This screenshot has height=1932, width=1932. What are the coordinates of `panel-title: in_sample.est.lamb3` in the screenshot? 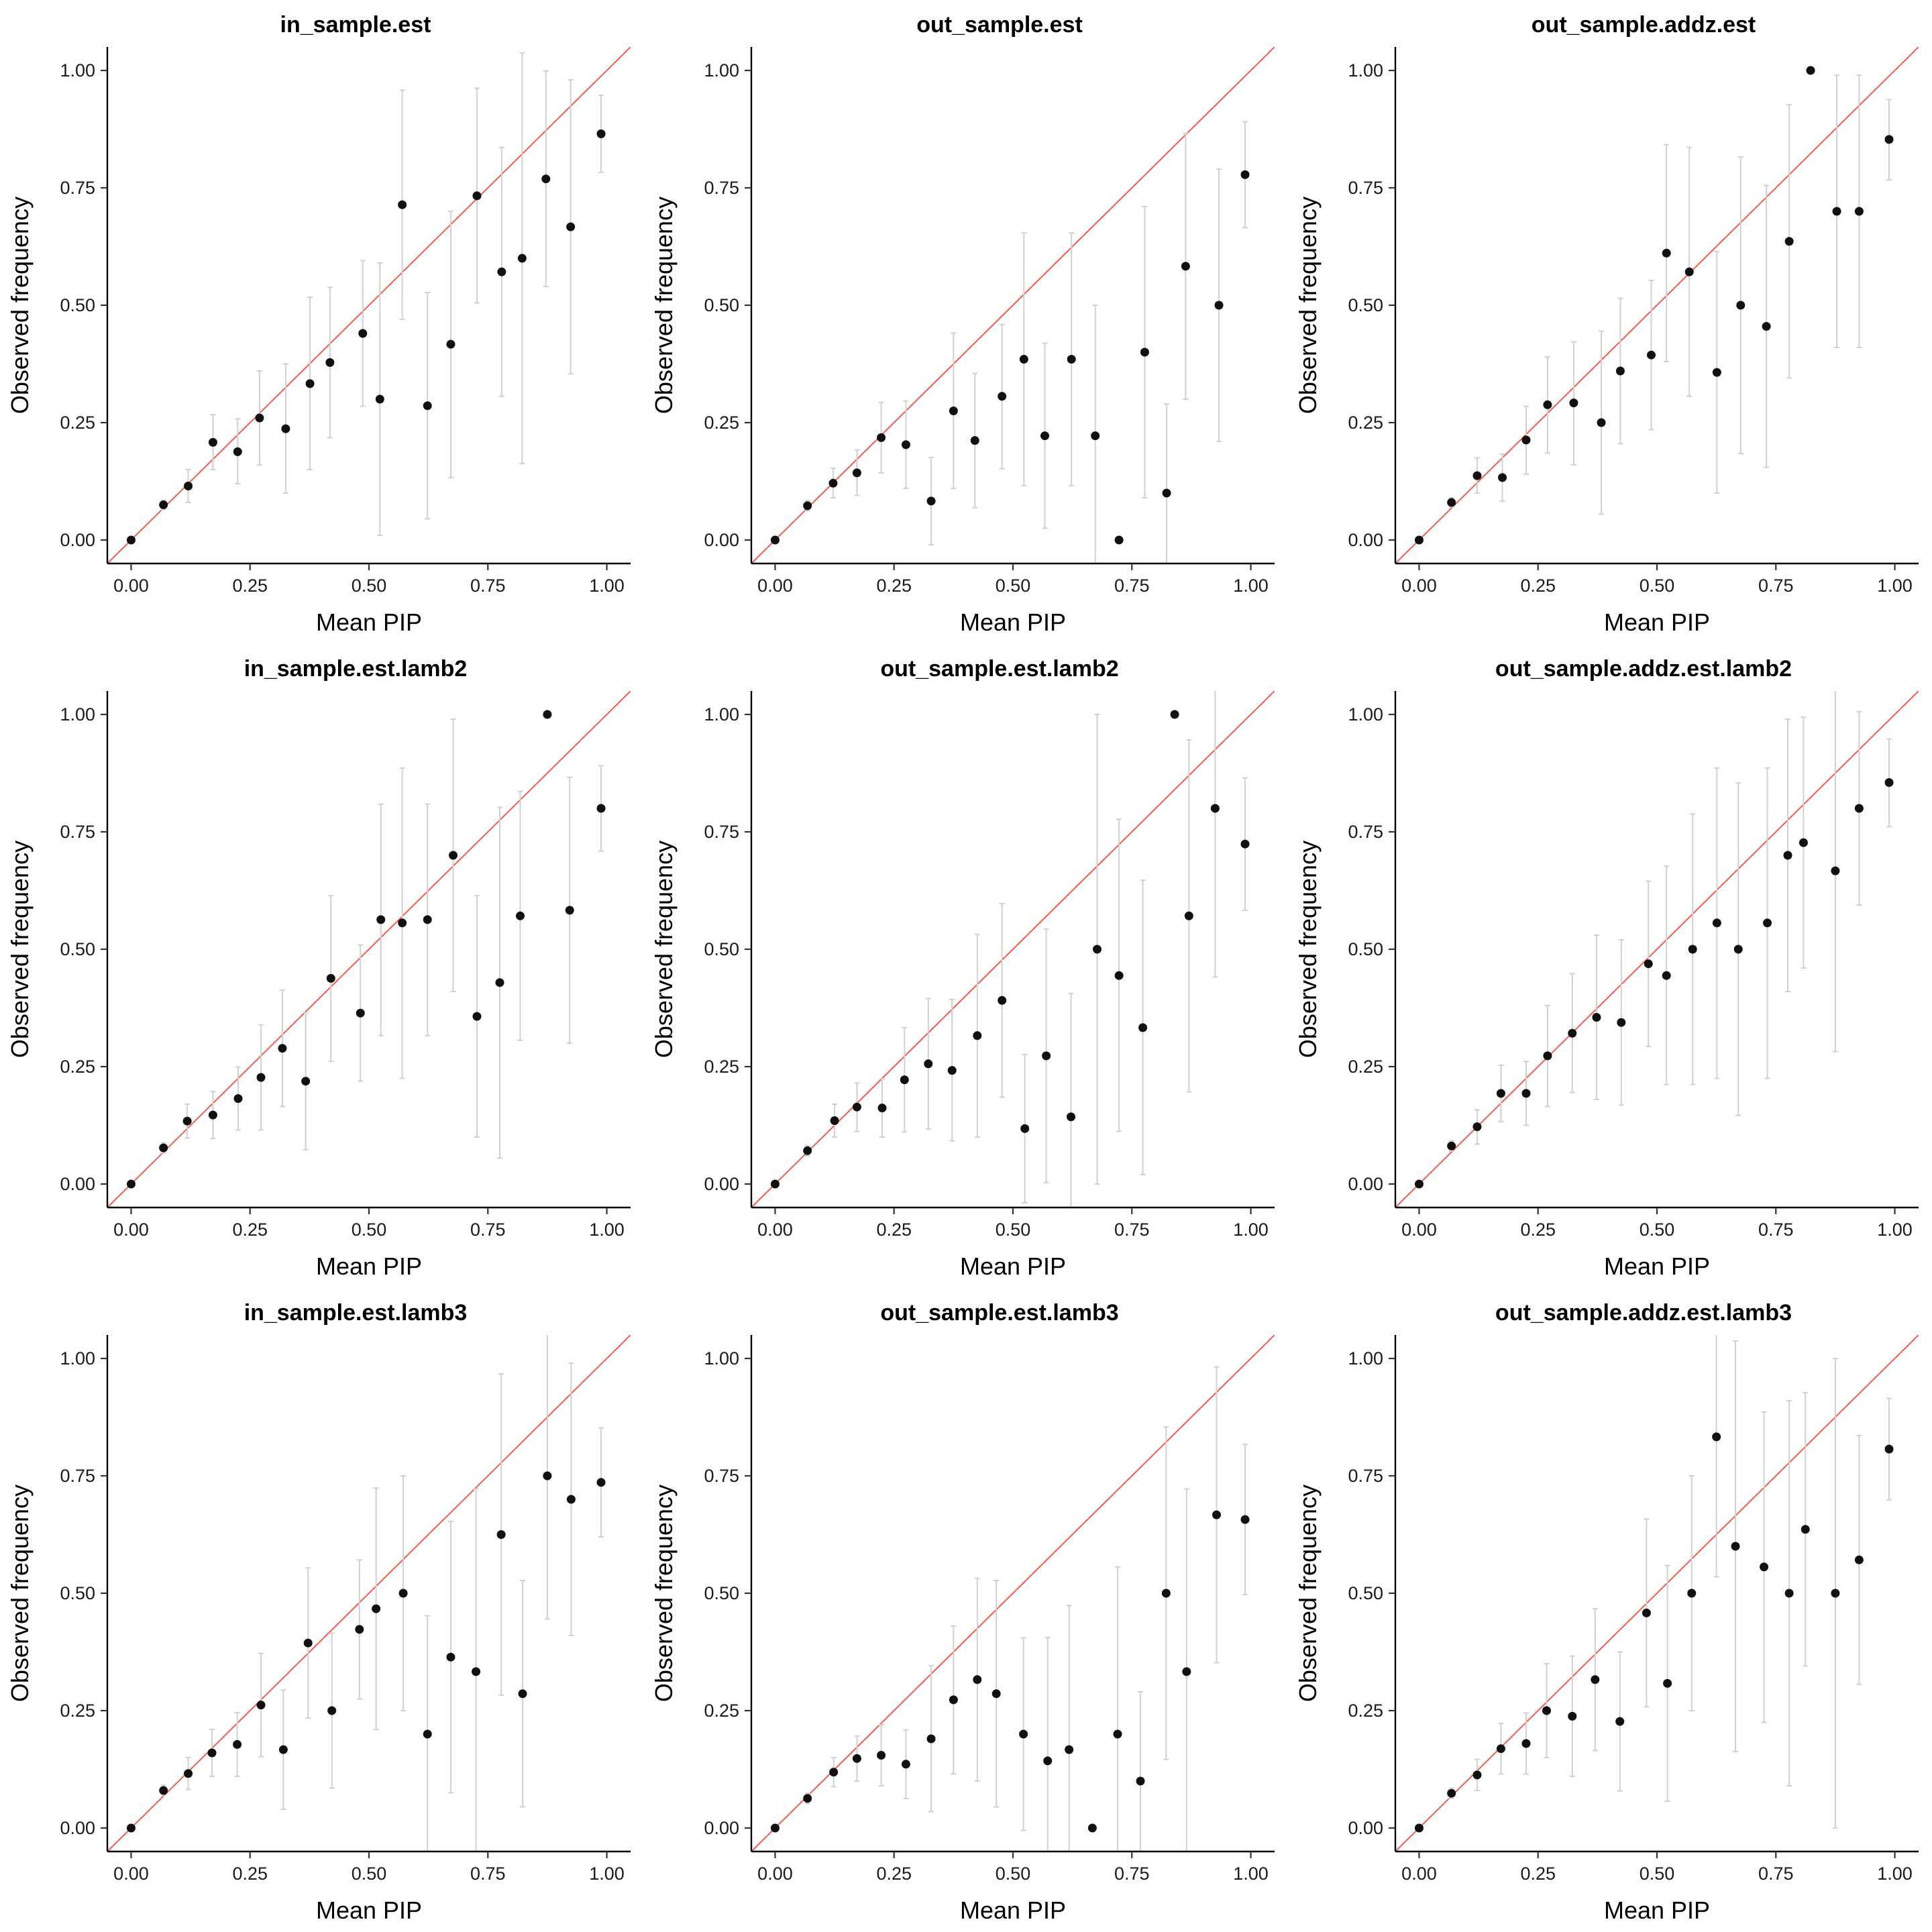 It's located at (356, 1313).